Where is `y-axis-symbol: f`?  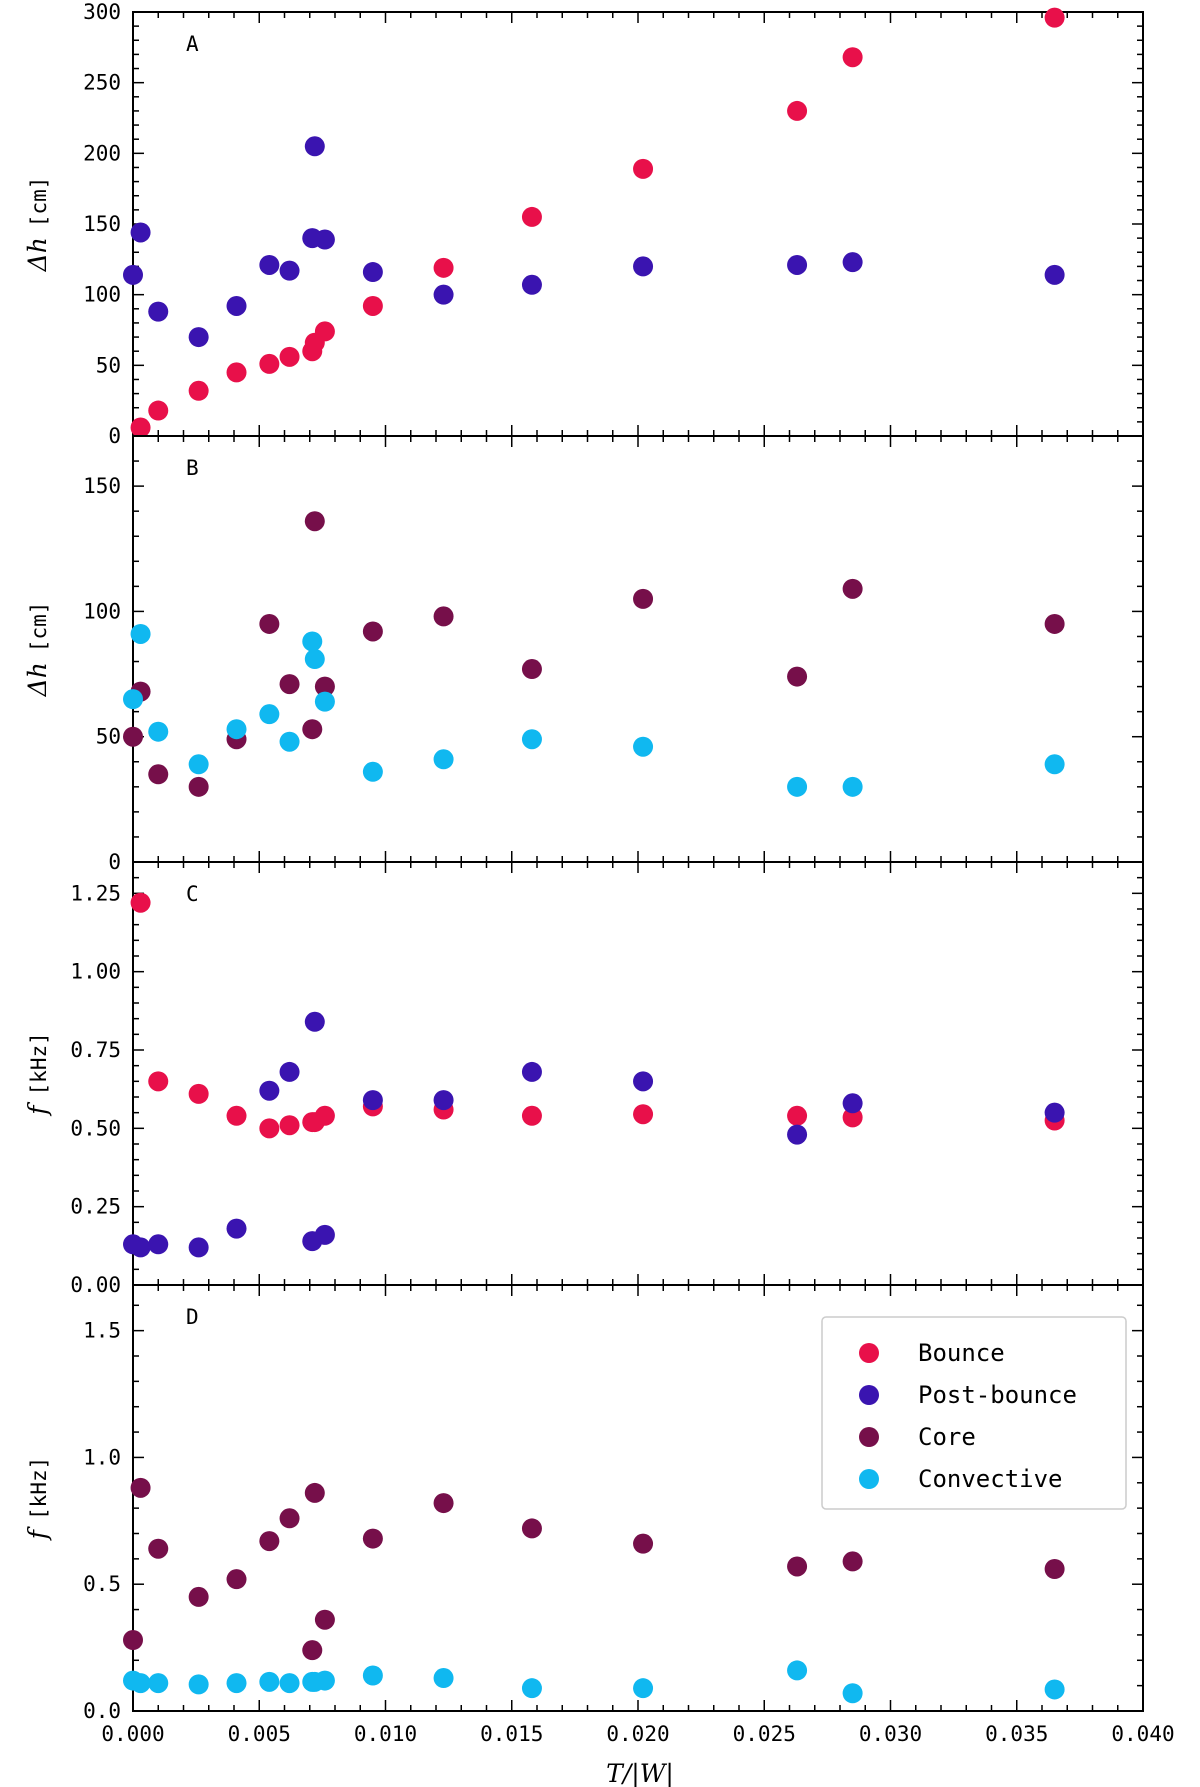 y-axis-symbol: f is located at coordinates (37, 1109).